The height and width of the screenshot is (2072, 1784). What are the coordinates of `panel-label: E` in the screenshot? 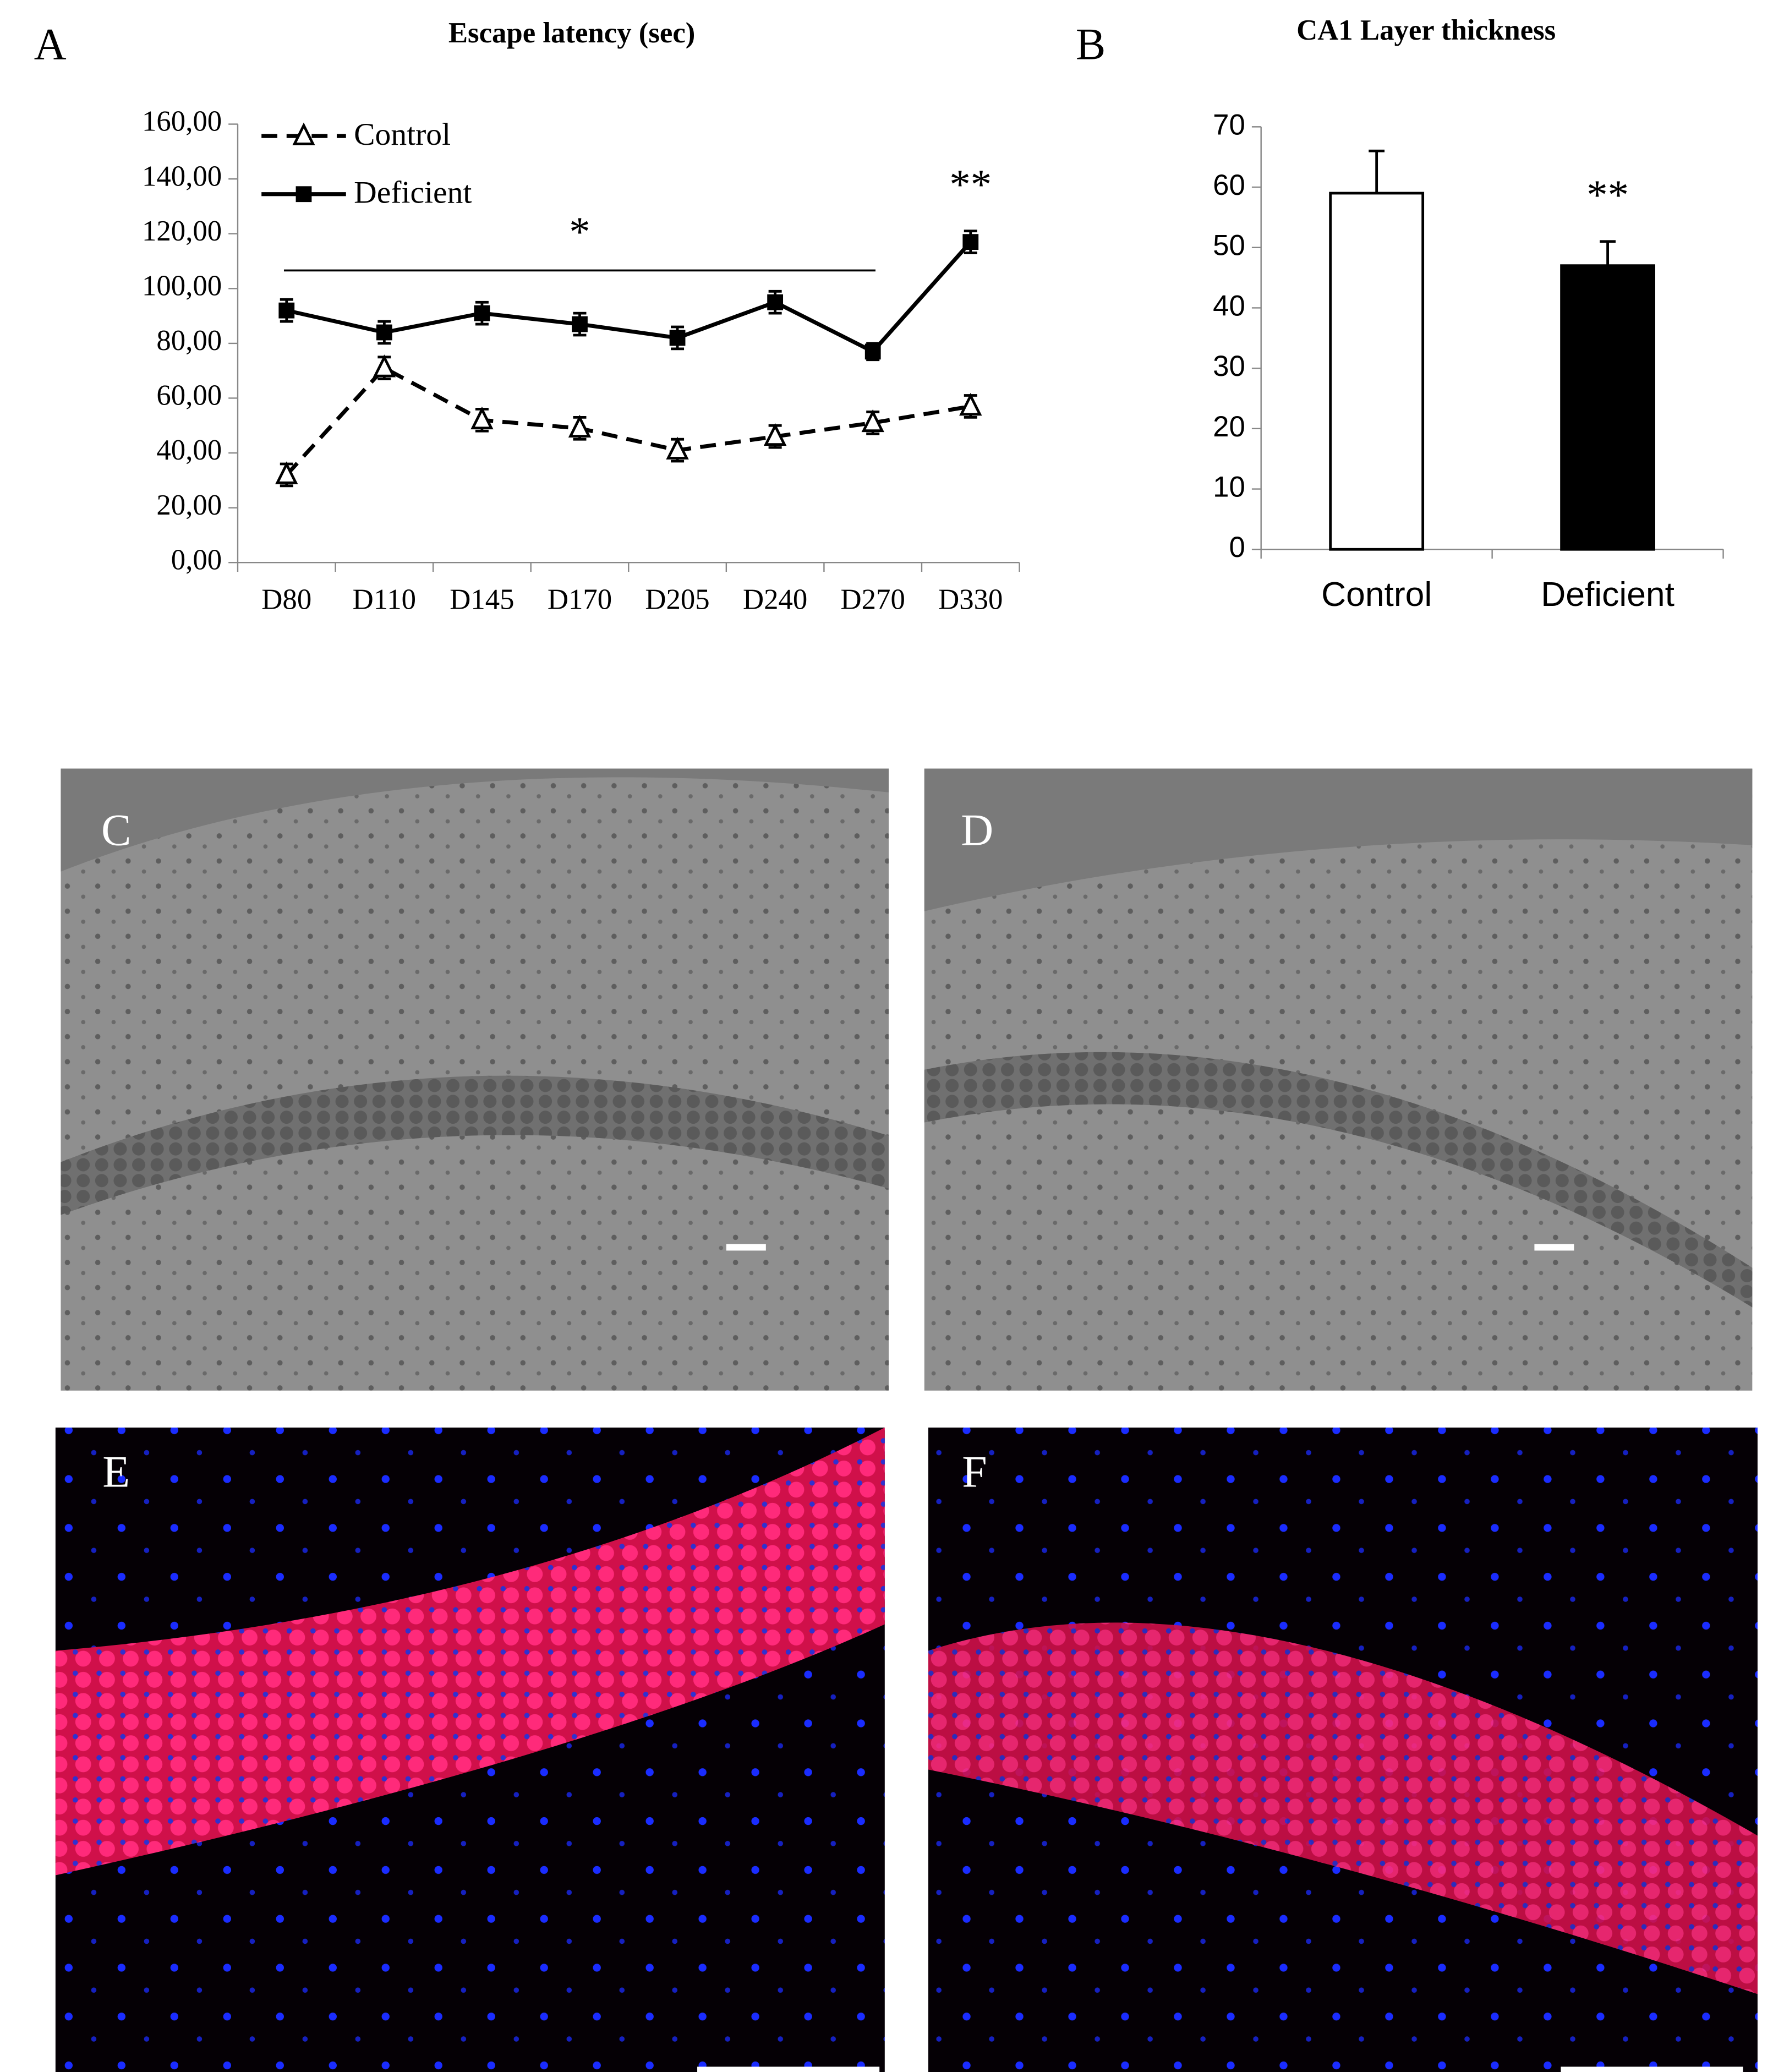 It's located at (116, 1471).